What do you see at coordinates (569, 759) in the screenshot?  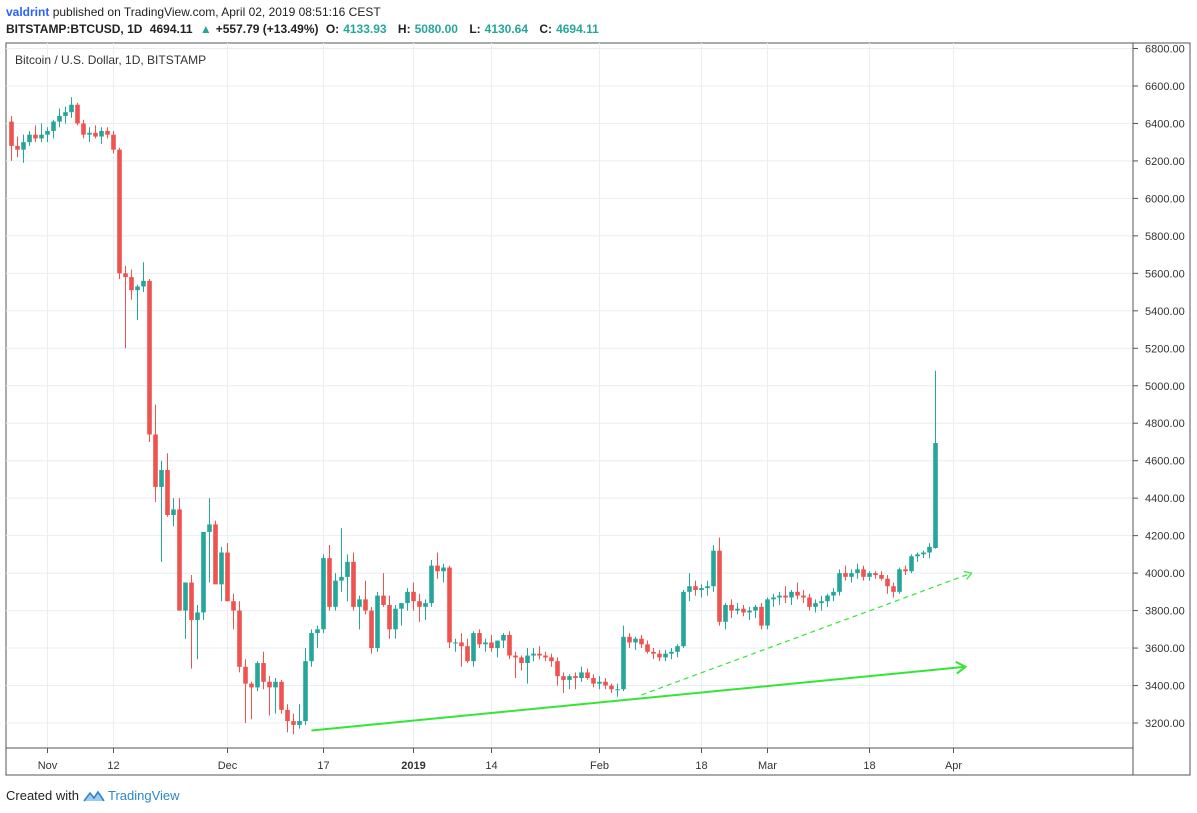 I see `time-axis: Nov 12 Dec 17 2019 14 Feb 18 Mar 18 Apr` at bounding box center [569, 759].